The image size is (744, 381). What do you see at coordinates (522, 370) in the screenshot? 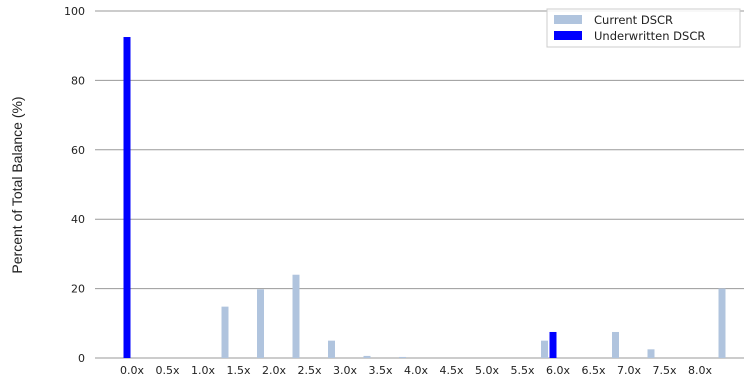
I see `x-tick-label: 5.5x` at bounding box center [522, 370].